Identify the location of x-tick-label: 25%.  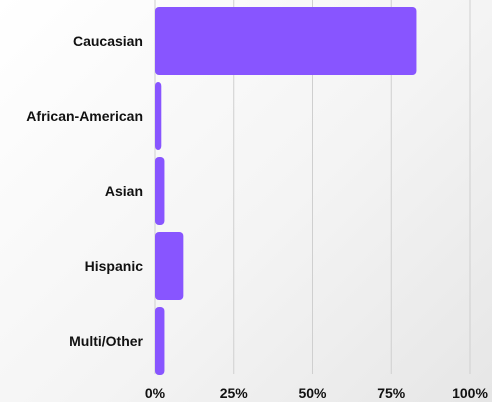
(234, 393).